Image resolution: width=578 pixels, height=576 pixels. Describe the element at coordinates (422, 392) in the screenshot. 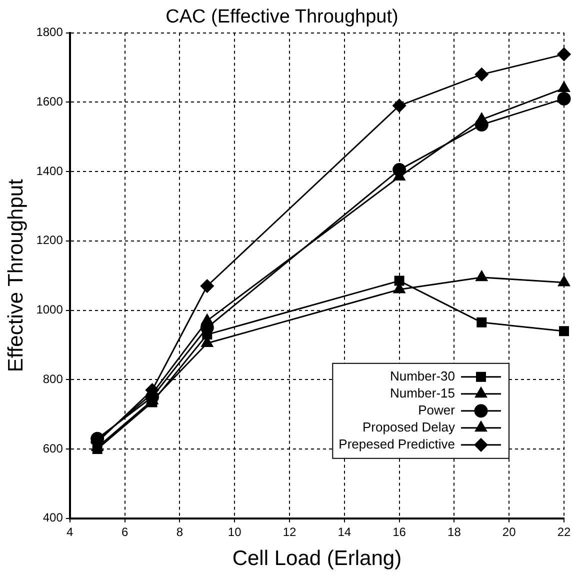

I see `legend-label: Number-15` at that location.